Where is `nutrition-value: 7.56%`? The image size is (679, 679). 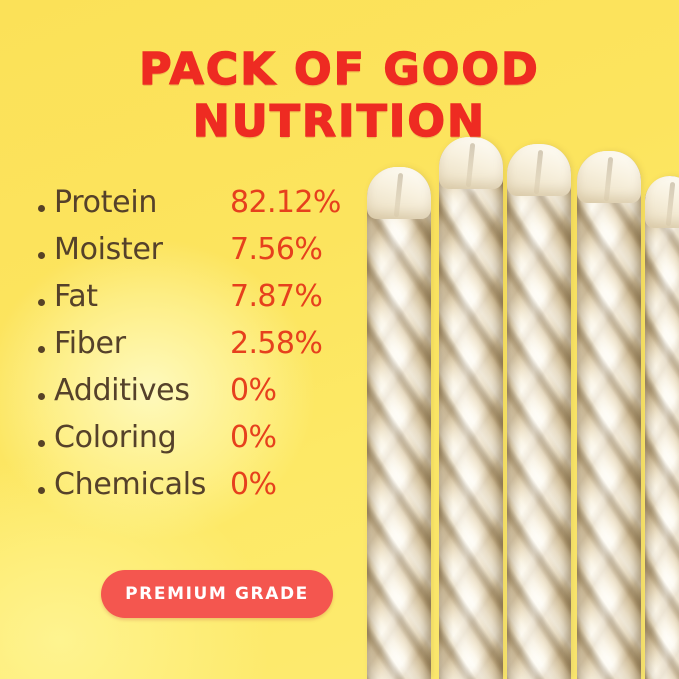
nutrition-value: 7.56% is located at coordinates (276, 249).